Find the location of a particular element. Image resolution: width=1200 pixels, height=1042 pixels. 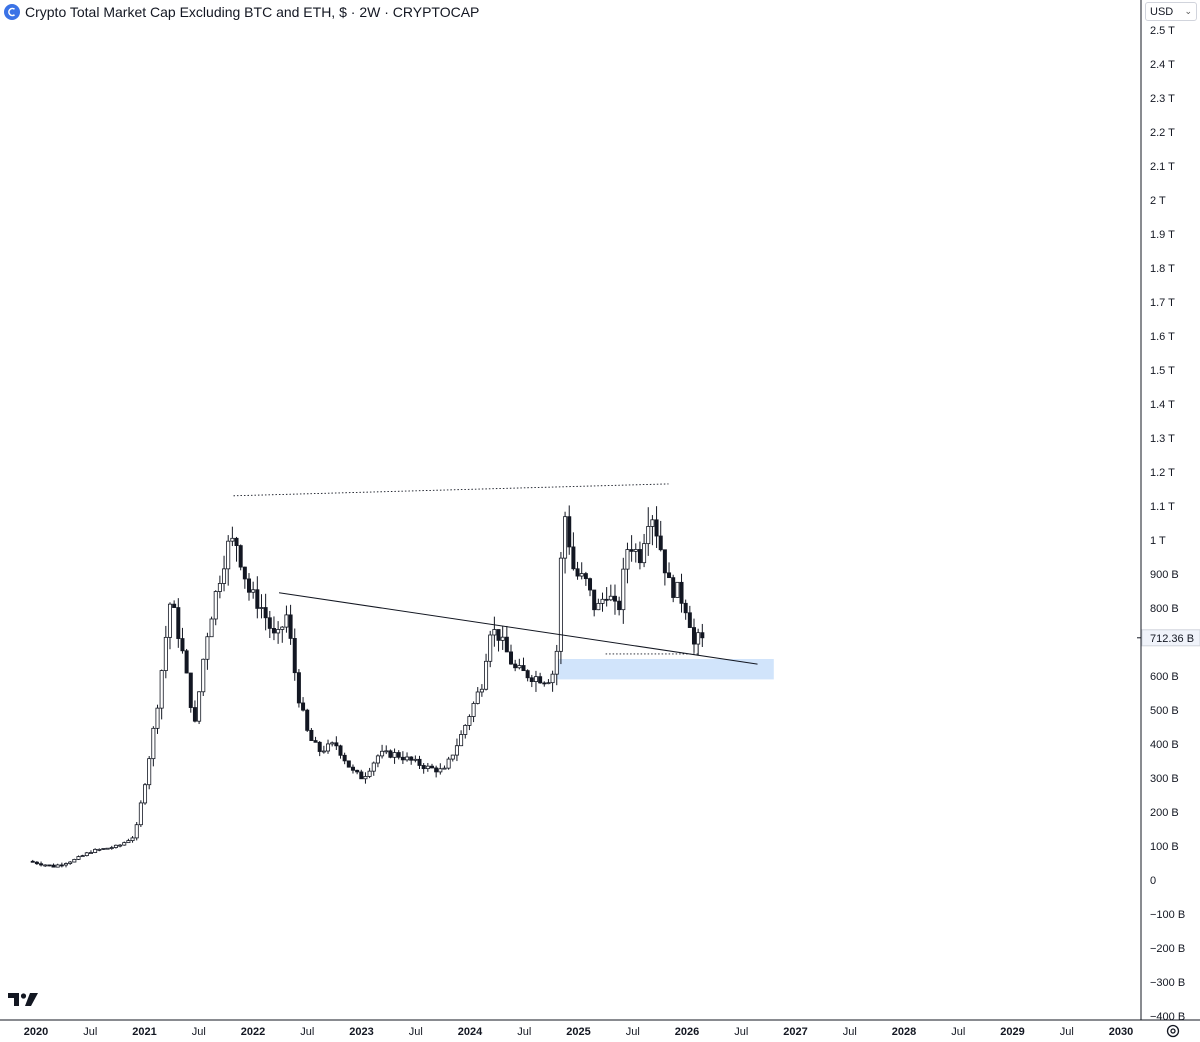

y-tick-label: 1.3 T is located at coordinates (1162, 439).